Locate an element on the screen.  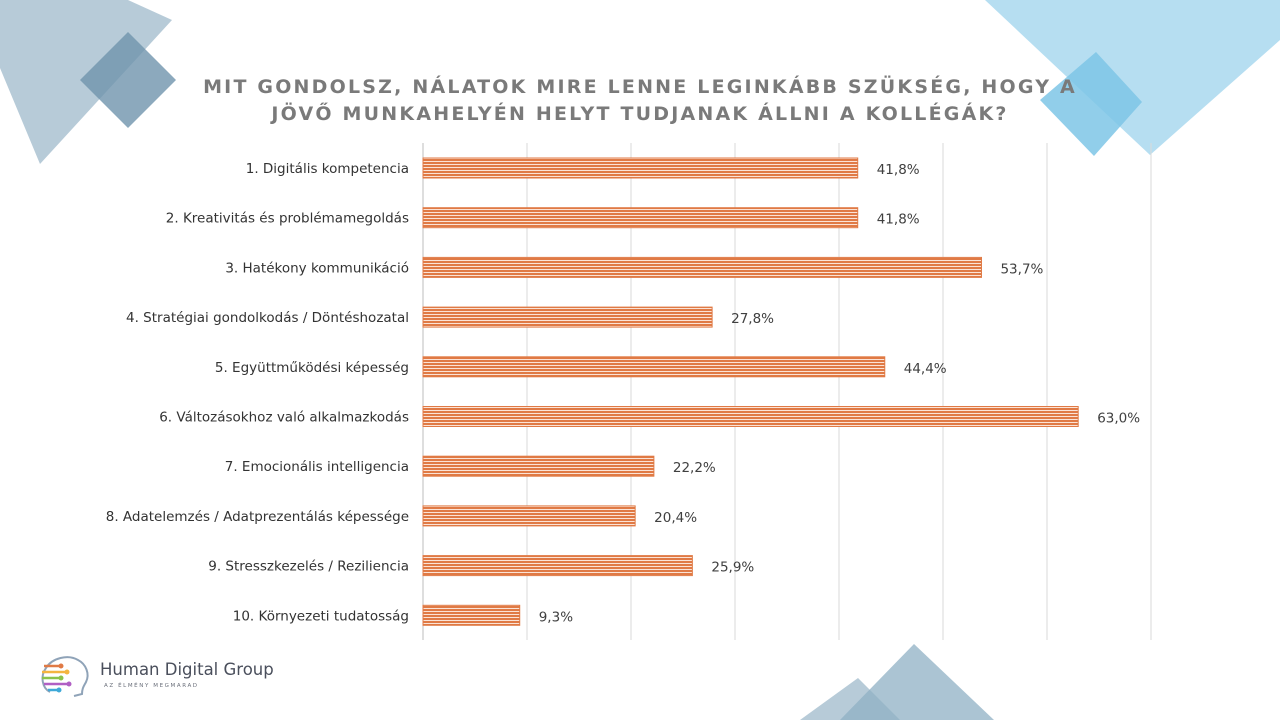
value-label: 22,2% is located at coordinates (694, 468).